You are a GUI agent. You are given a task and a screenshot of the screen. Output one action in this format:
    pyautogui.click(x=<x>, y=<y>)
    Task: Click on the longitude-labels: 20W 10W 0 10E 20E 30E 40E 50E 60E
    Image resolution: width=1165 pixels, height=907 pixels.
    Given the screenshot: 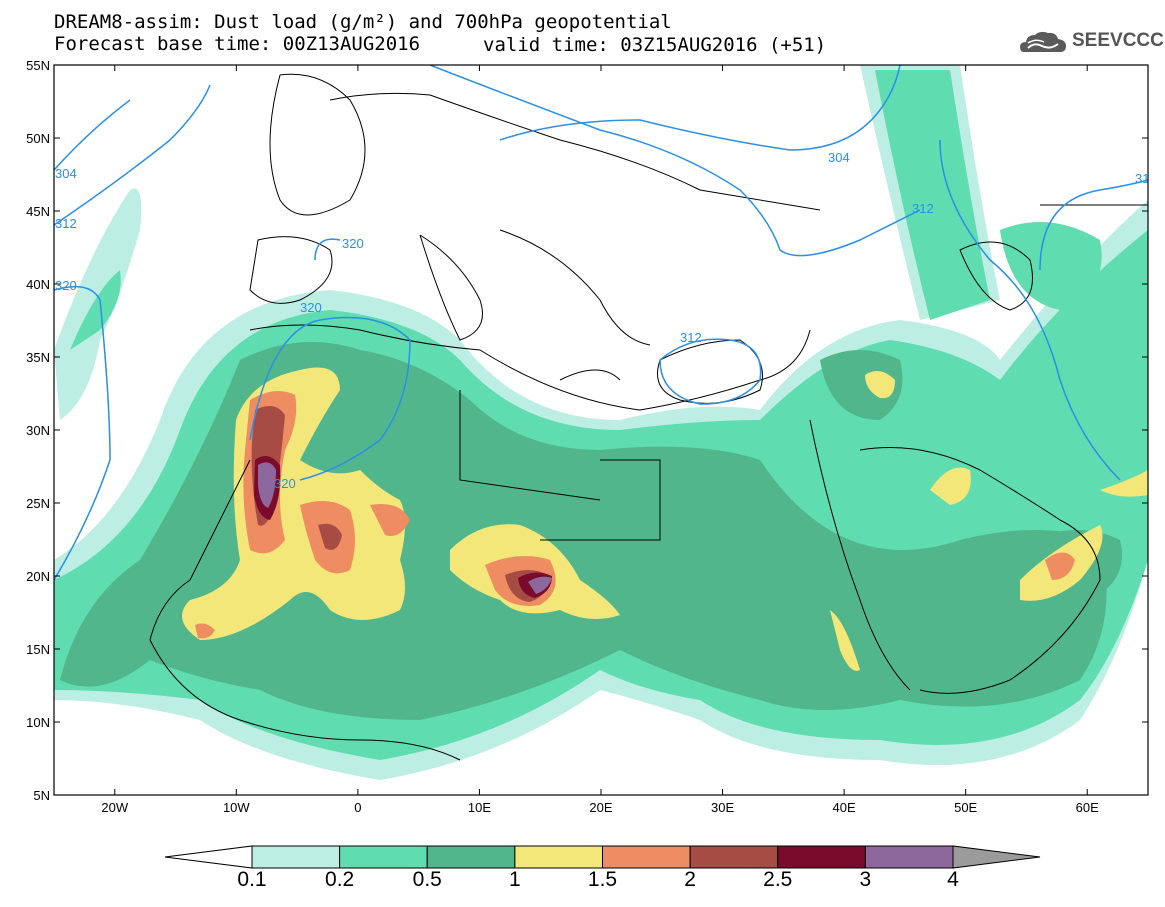 What is the action you would take?
    pyautogui.click(x=600, y=807)
    